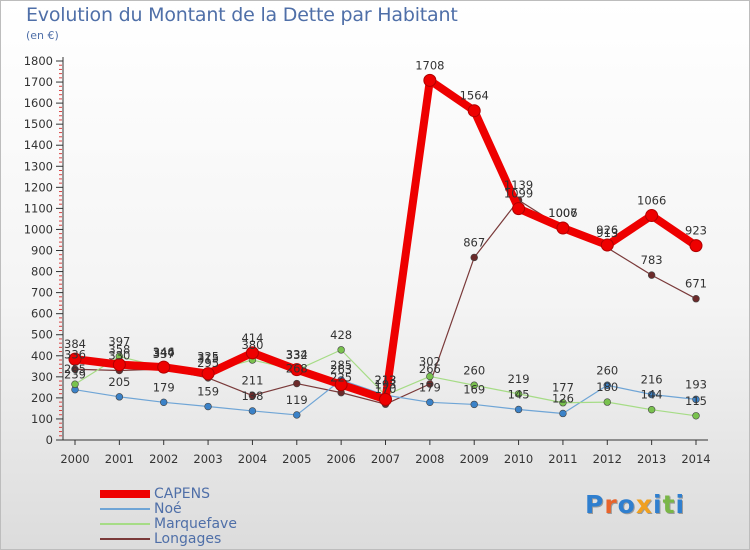 Image resolution: width=750 pixels, height=550 pixels. I want to click on data-label-no: 260, so click(607, 370).